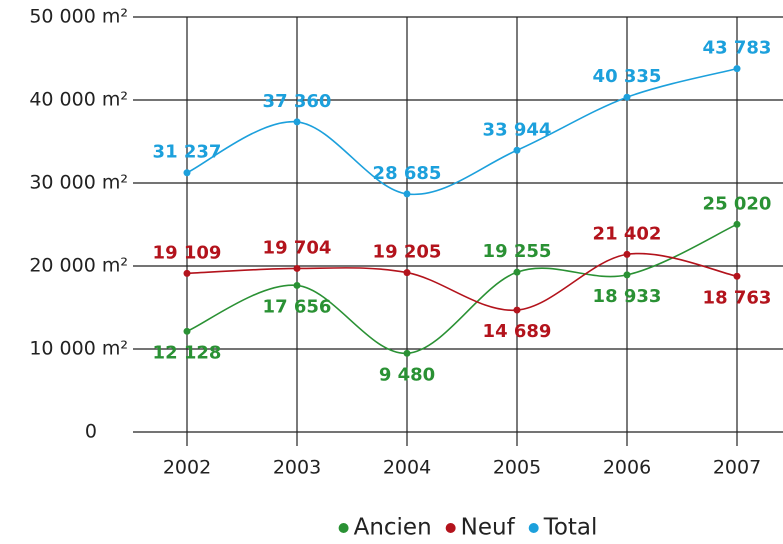  What do you see at coordinates (517, 251) in the screenshot?
I see `data-label: 19 255` at bounding box center [517, 251].